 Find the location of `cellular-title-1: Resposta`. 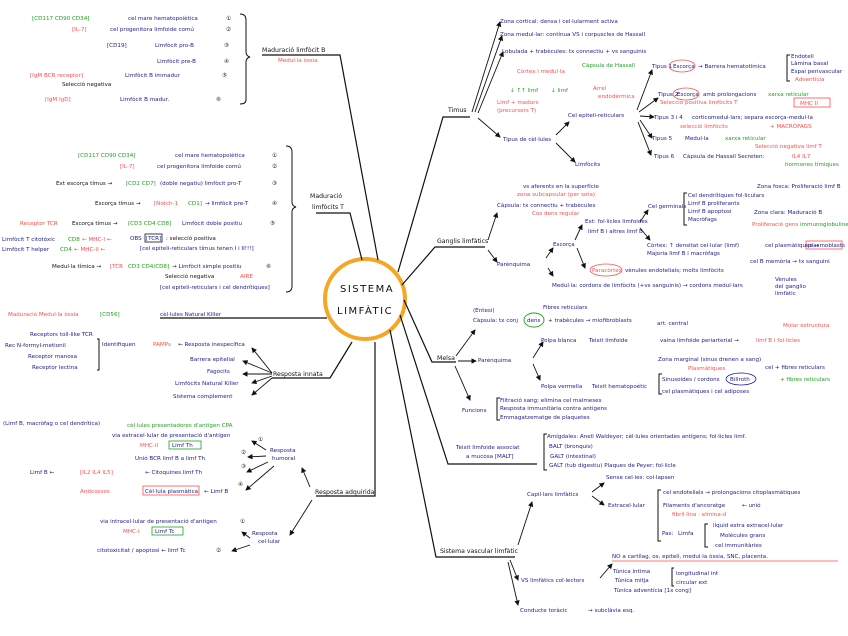

cellular-title-1: Resposta is located at coordinates (265, 534).